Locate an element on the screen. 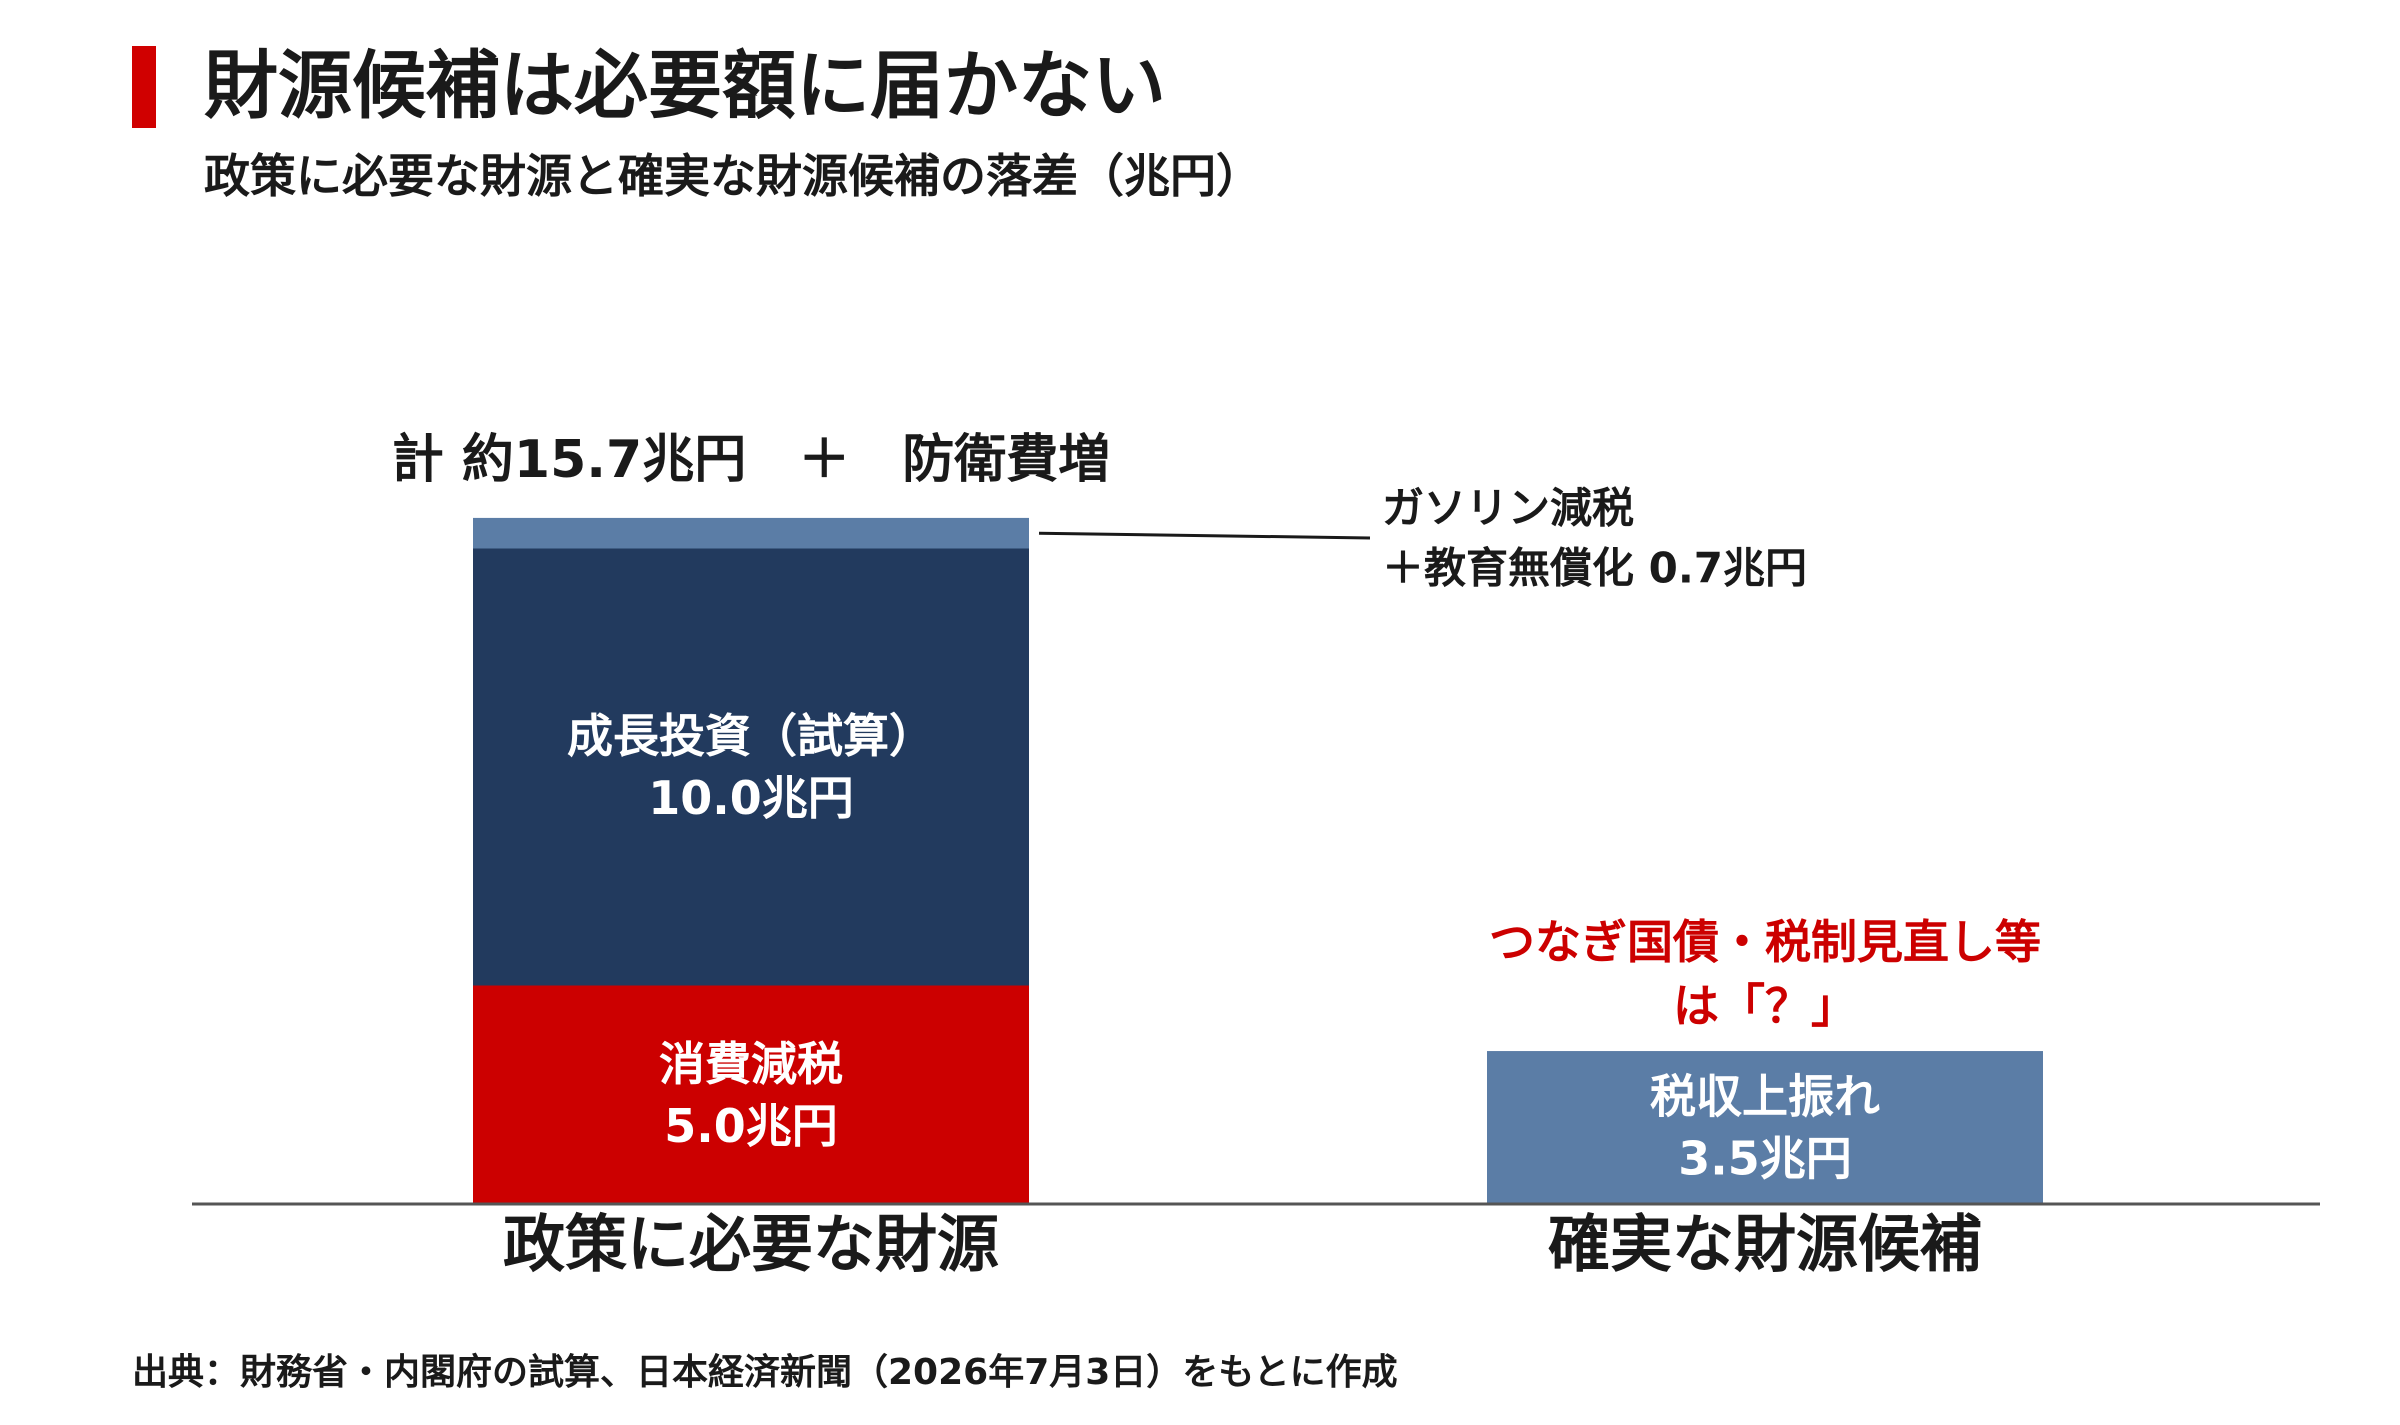 The image size is (2400, 1425). bar-2-annotation-line-2: は「？」 is located at coordinates (1765, 1006).